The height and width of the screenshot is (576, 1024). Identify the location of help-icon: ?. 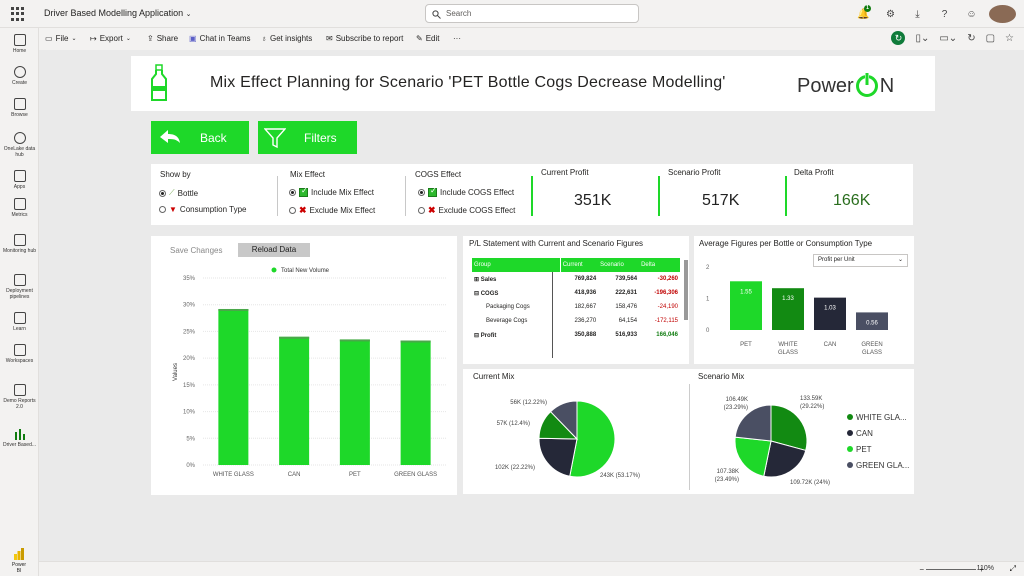
(944, 14).